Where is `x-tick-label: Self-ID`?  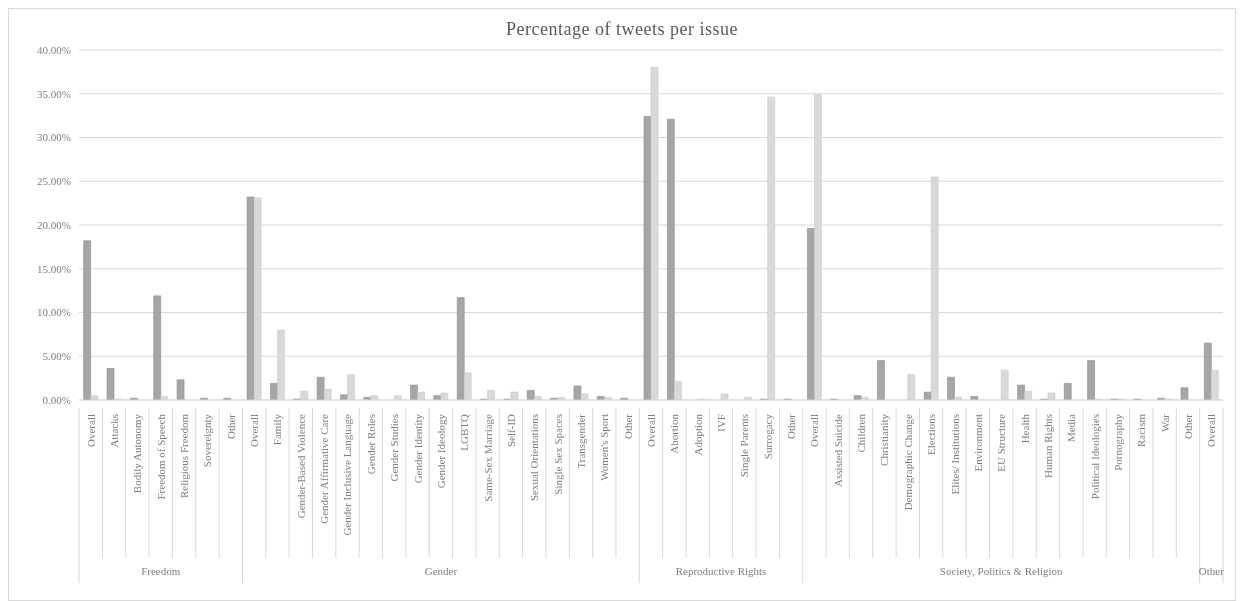 x-tick-label: Self-ID is located at coordinates (510, 430).